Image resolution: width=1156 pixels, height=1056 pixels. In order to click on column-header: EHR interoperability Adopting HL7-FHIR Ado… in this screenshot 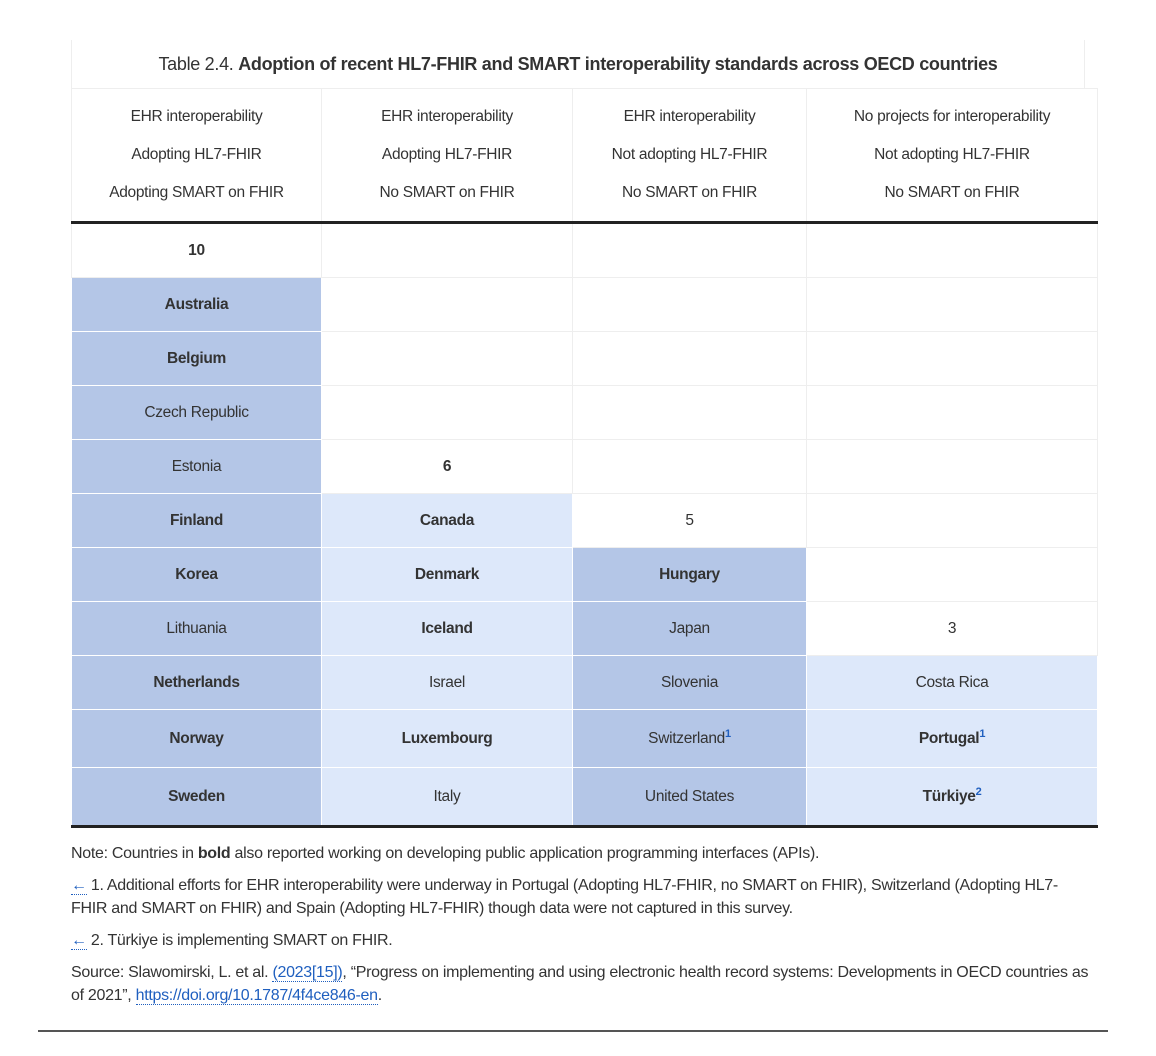, I will do `click(196, 156)`.